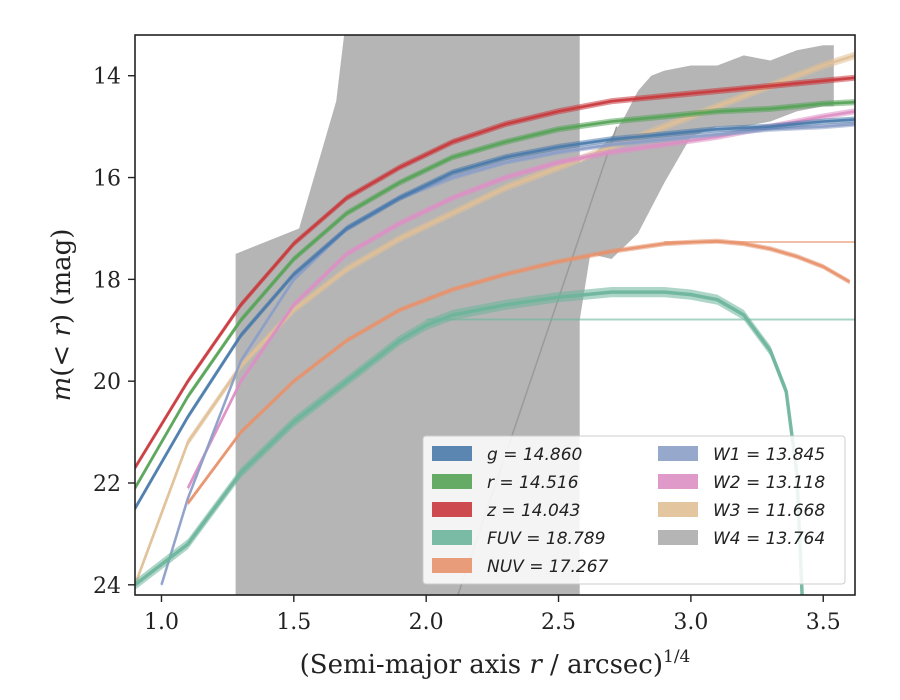 This screenshot has width=900, height=700. What do you see at coordinates (293, 622) in the screenshot?
I see `x-tick-label: 1.5` at bounding box center [293, 622].